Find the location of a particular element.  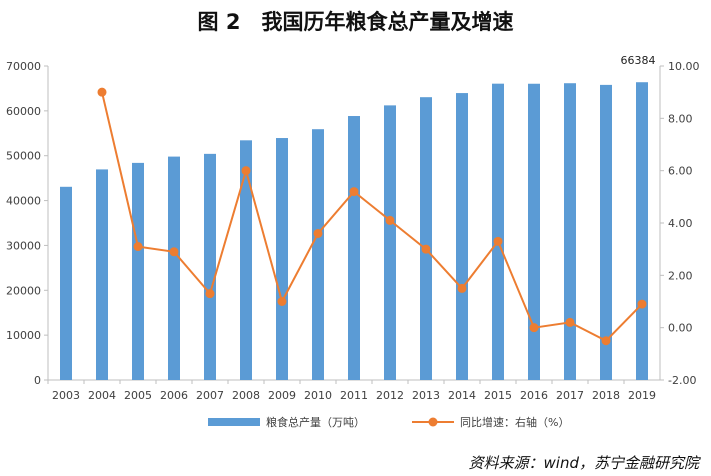

x-tick-label: 2017 is located at coordinates (570, 395).